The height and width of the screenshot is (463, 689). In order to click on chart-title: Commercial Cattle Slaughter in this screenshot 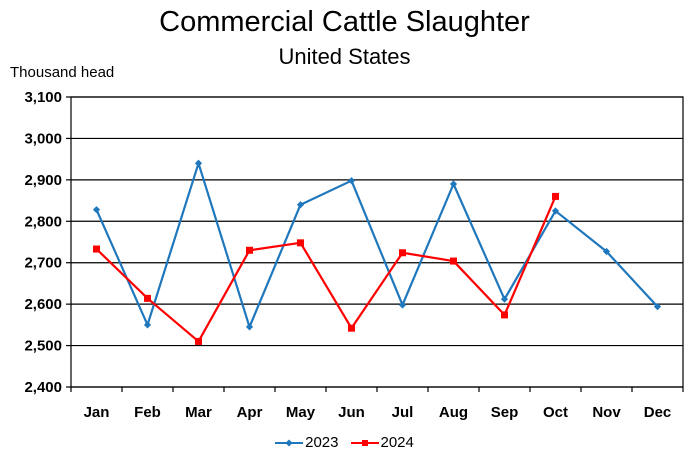, I will do `click(344, 22)`.